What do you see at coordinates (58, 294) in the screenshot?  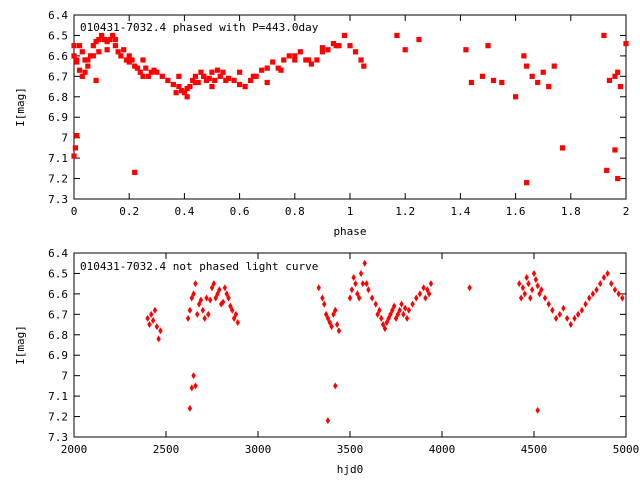 I see `y-tick-label: 6.6` at bounding box center [58, 294].